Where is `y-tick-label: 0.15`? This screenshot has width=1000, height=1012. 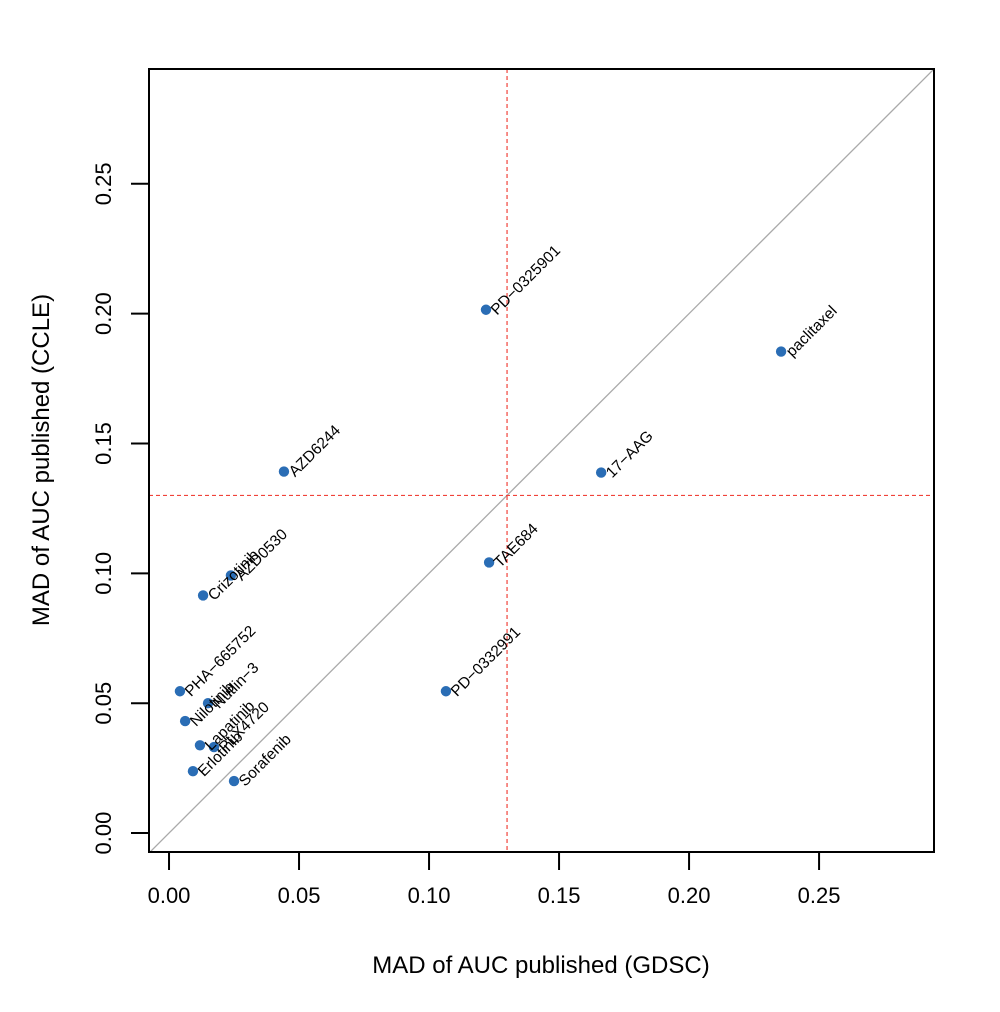
y-tick-label: 0.15 is located at coordinates (103, 443).